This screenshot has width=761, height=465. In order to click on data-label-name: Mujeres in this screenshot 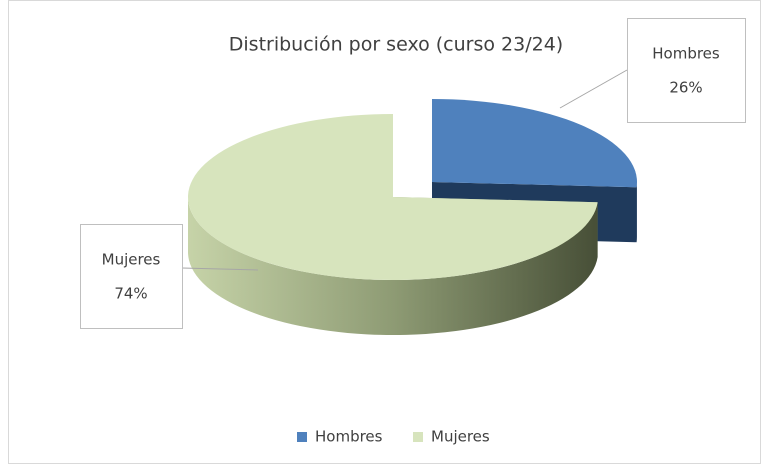, I will do `click(131, 260)`.